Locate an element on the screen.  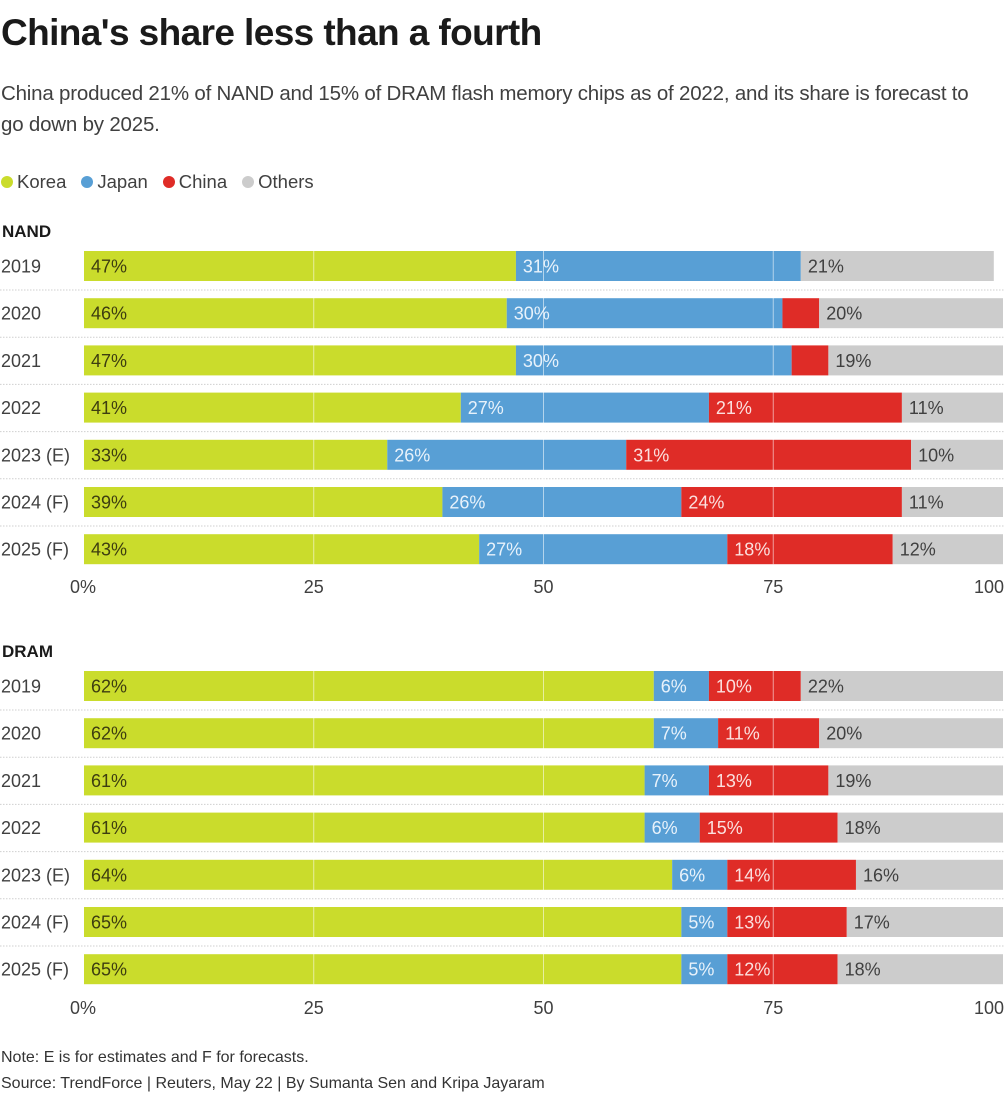
nand-data-label-others: 21% is located at coordinates (826, 267).